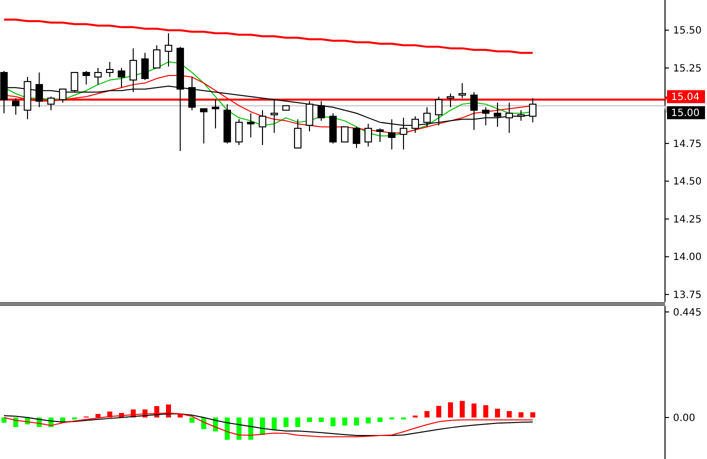  Describe the element at coordinates (687, 295) in the screenshot. I see `y-tick-label: 13.75` at that location.